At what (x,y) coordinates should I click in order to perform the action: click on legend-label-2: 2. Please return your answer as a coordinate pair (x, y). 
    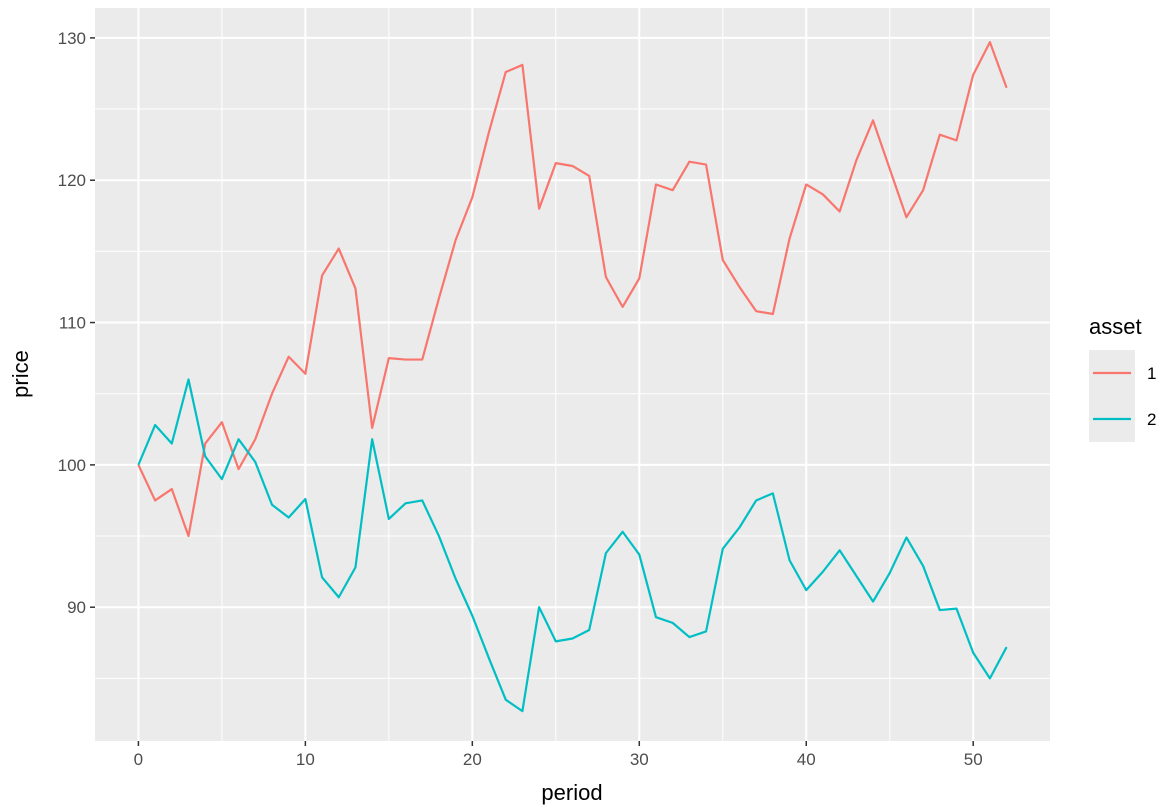
    Looking at the image, I should click on (1151, 419).